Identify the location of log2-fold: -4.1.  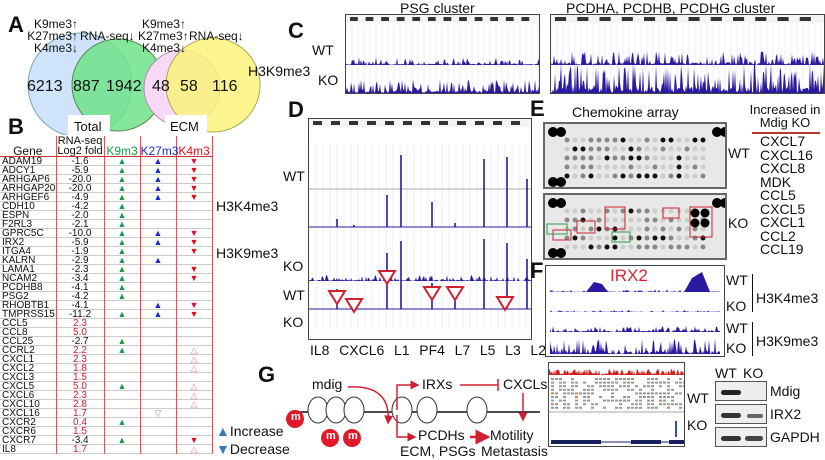
(80, 287).